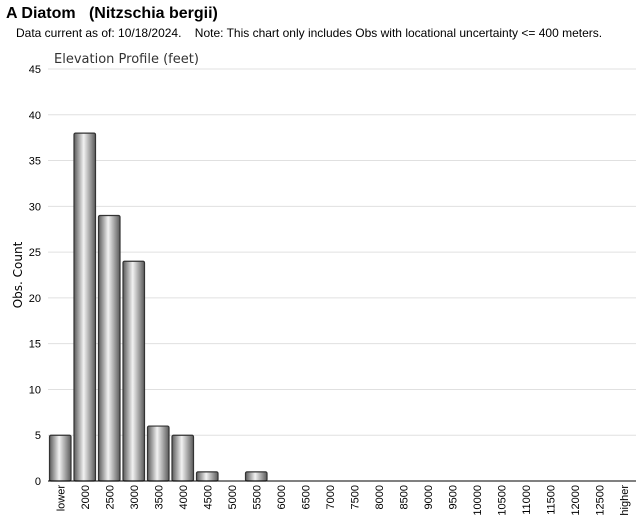 This screenshot has width=640, height=523. Describe the element at coordinates (306, 497) in the screenshot. I see `x-tick-label: 6500` at that location.